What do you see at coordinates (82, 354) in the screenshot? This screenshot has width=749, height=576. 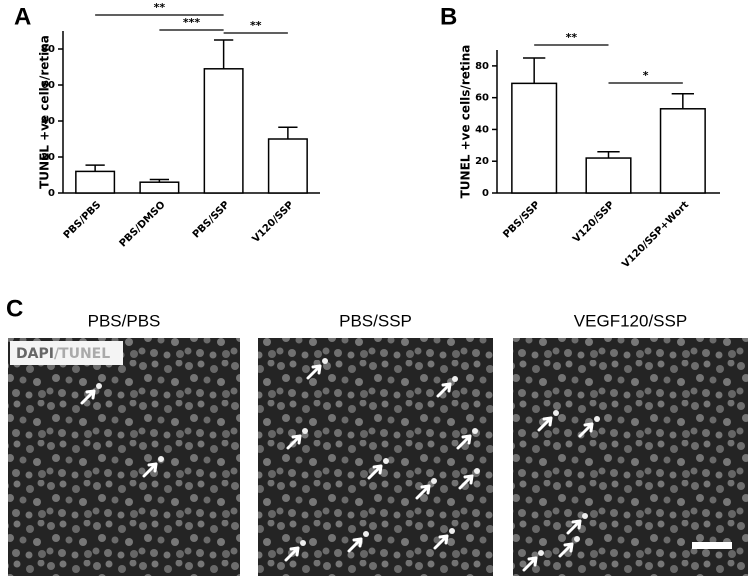 I see `stain-tunel: /TUNEL` at bounding box center [82, 354].